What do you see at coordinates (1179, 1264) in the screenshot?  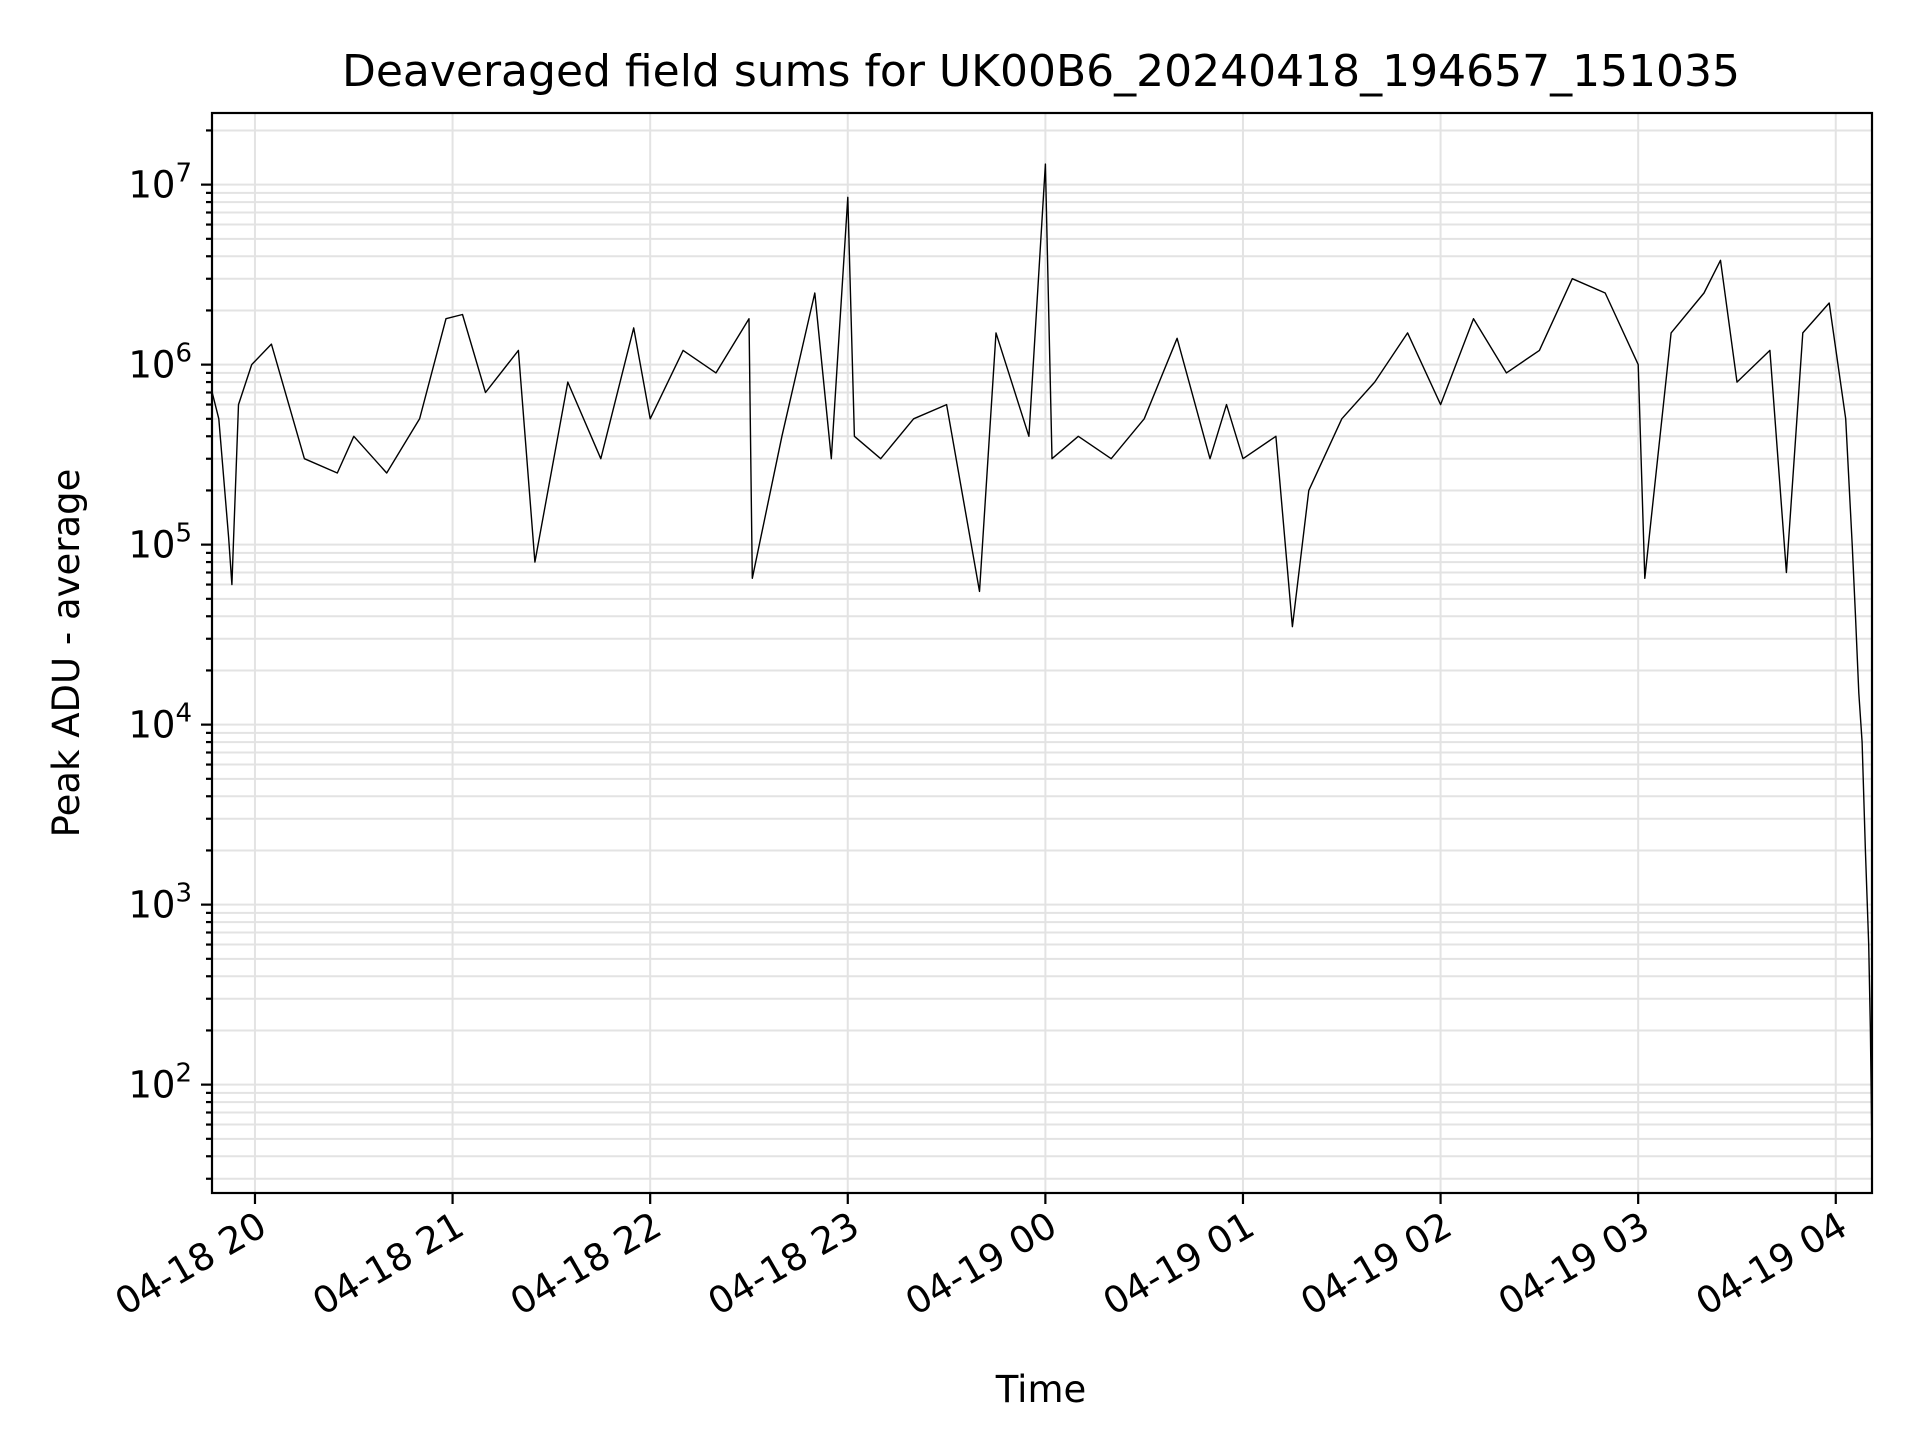 I see `x-tick-label: 04-19 01` at bounding box center [1179, 1264].